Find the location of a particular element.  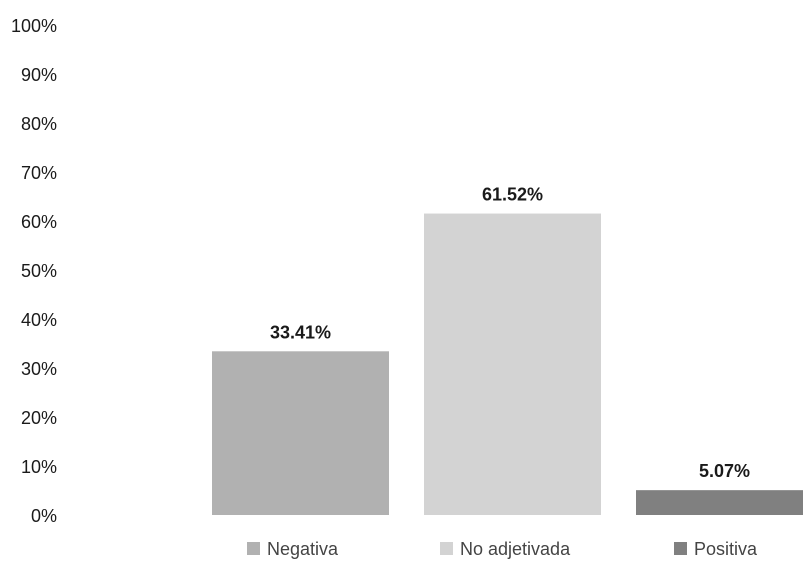

bar-positiva is located at coordinates (719, 502).